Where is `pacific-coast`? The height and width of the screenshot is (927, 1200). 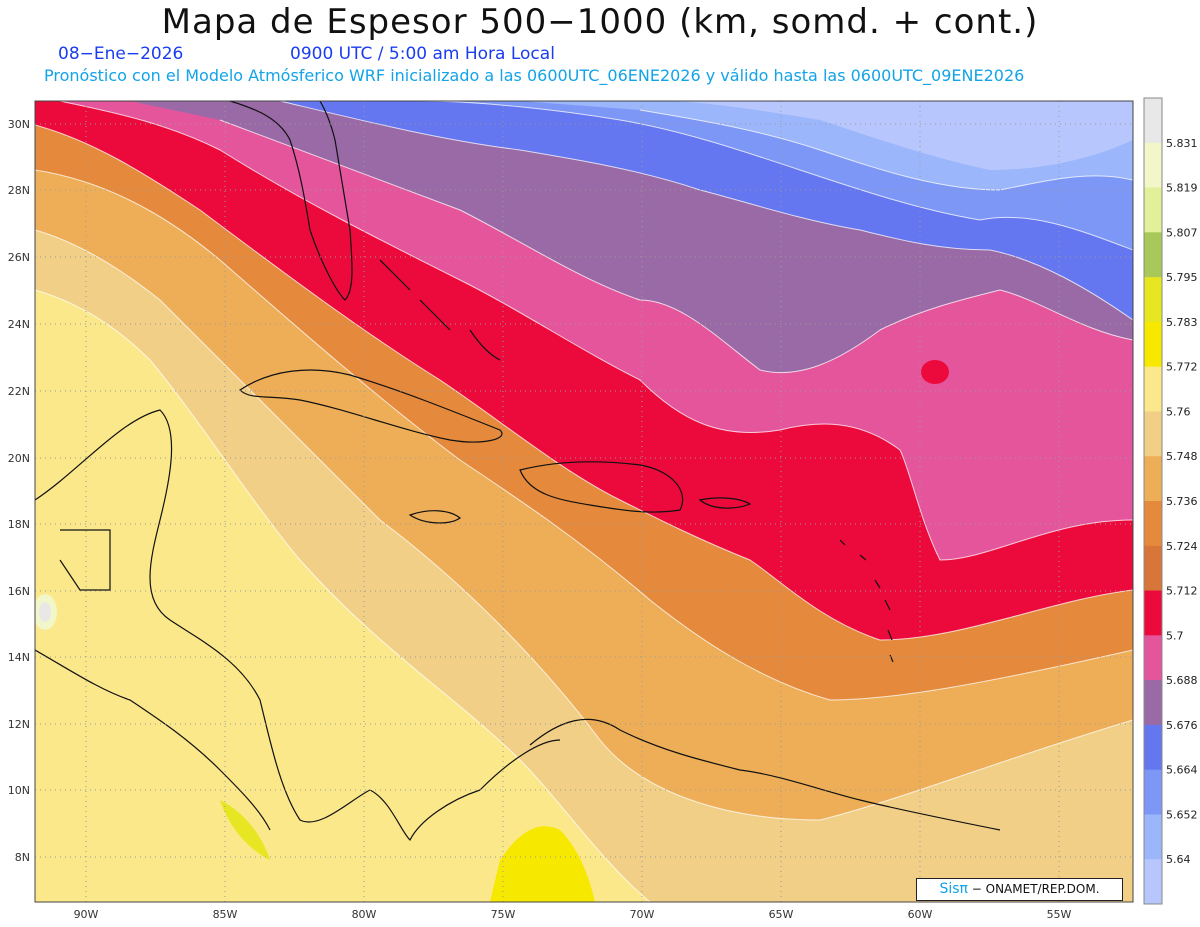
pacific-coast is located at coordinates (153, 740).